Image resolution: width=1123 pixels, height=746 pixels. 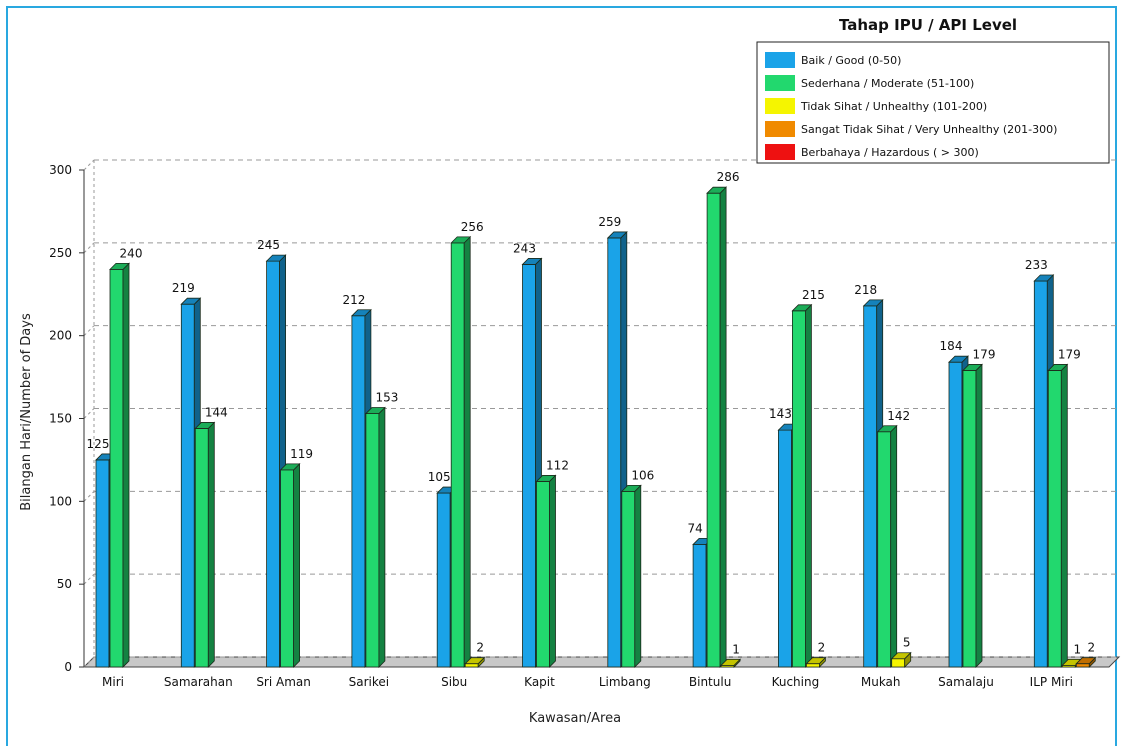 What do you see at coordinates (907, 643) in the screenshot?
I see `data-label: 5` at bounding box center [907, 643].